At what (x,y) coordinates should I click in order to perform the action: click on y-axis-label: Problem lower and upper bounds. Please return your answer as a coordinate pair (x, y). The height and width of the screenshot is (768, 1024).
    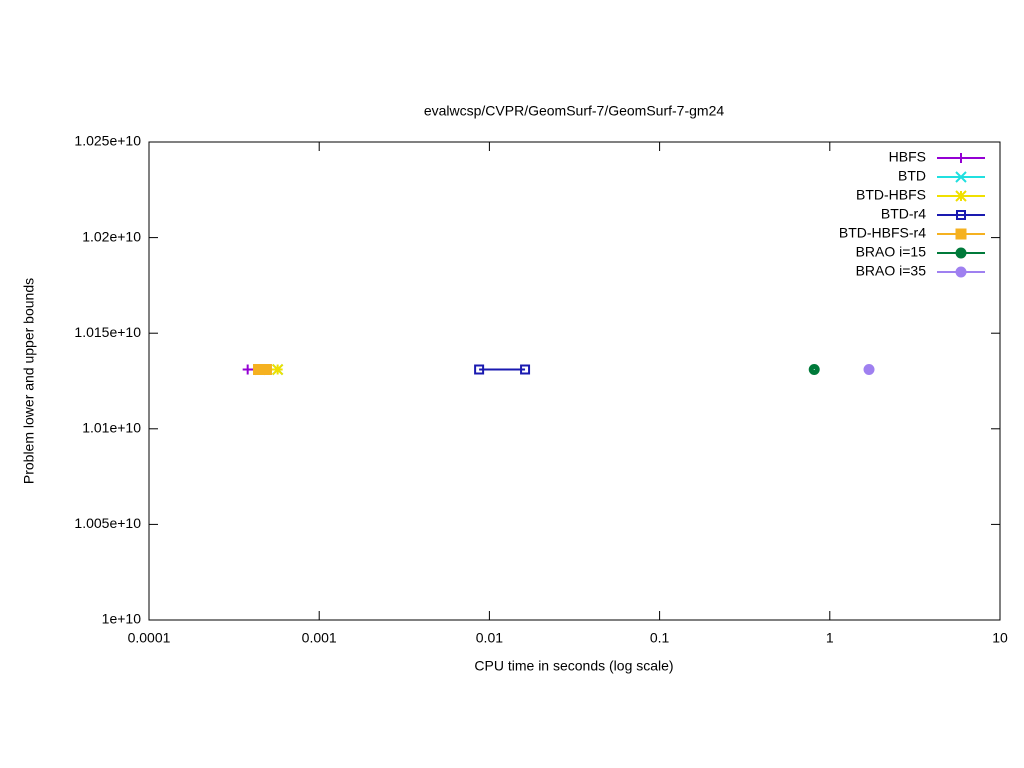
    Looking at the image, I should click on (29, 381).